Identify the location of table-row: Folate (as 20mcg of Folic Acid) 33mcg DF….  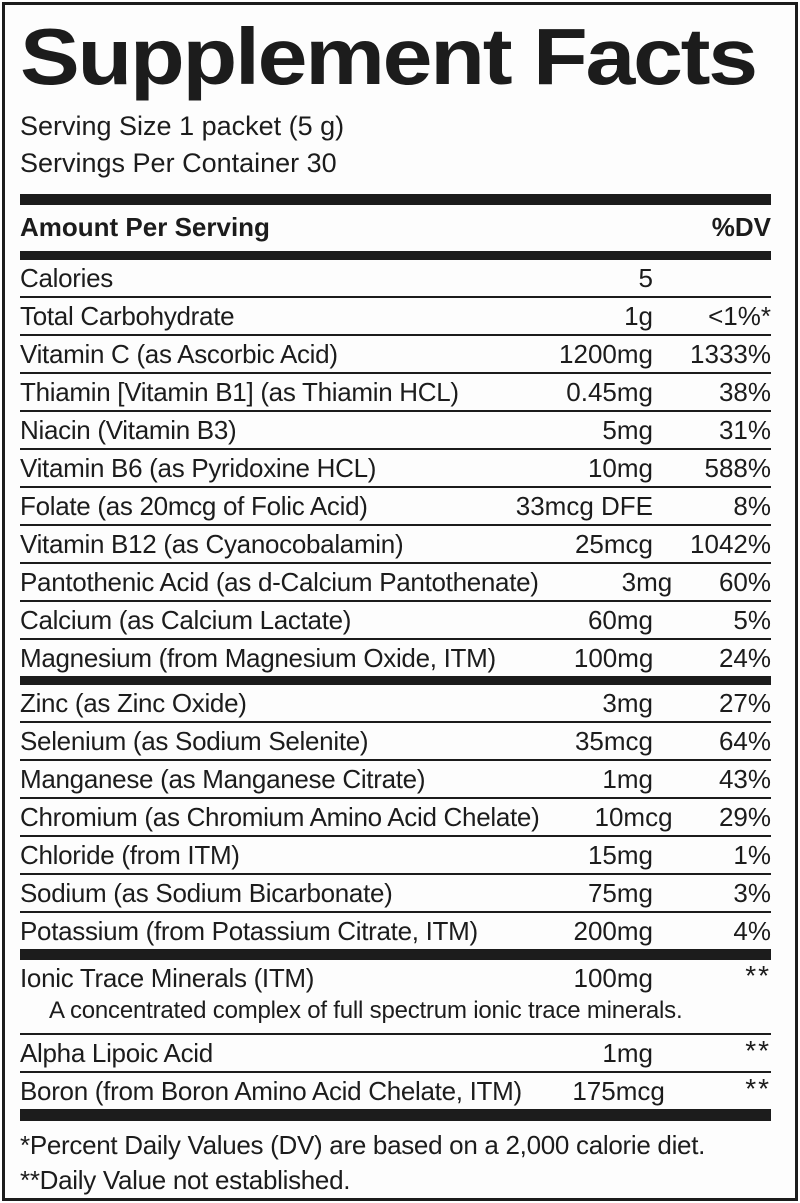
(395, 505).